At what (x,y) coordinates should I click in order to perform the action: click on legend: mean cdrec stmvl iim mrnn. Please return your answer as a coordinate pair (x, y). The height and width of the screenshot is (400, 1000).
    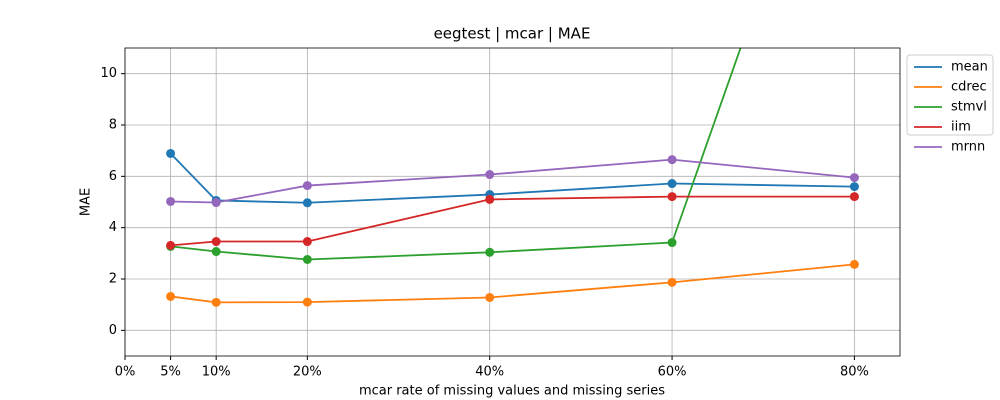
    Looking at the image, I should click on (950, 104).